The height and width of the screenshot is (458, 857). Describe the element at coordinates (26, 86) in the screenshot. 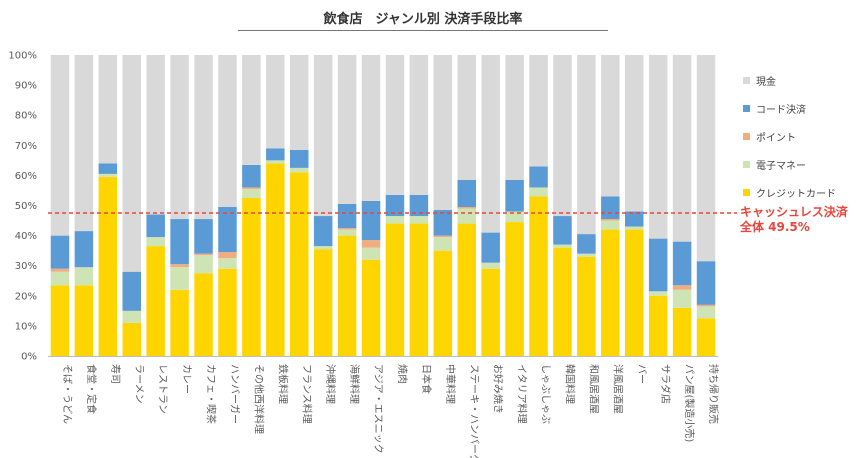

I see `y-tick-label: 90%` at that location.